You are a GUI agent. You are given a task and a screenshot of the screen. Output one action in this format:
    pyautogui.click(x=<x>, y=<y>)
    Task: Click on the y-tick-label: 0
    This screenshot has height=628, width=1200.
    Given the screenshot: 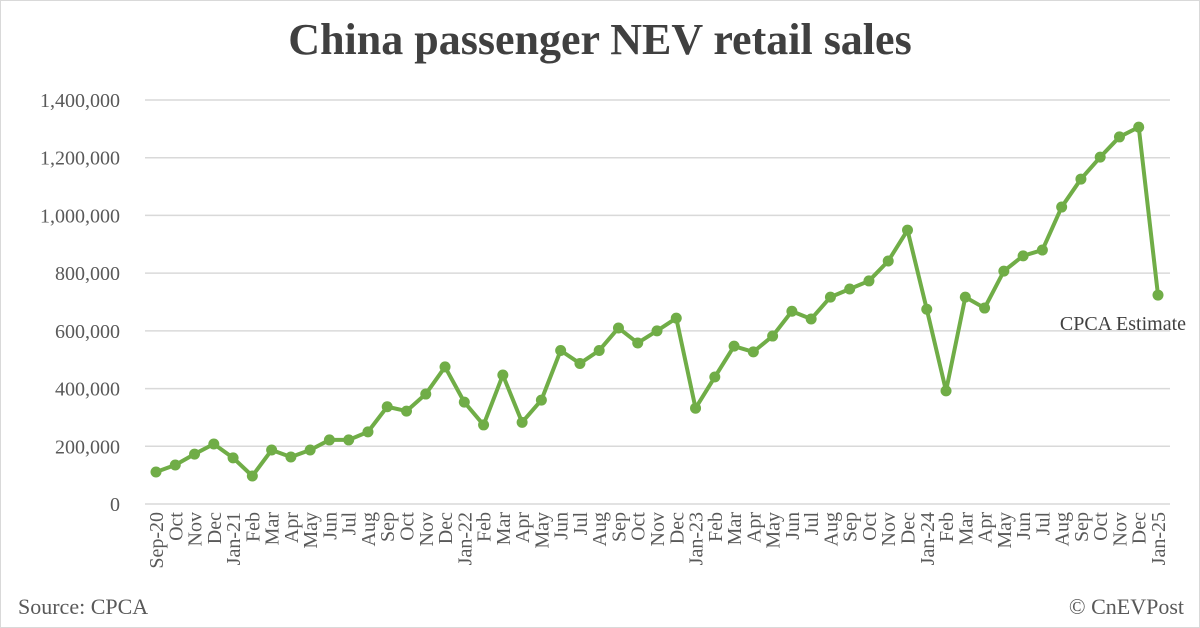 What is the action you would take?
    pyautogui.click(x=115, y=505)
    